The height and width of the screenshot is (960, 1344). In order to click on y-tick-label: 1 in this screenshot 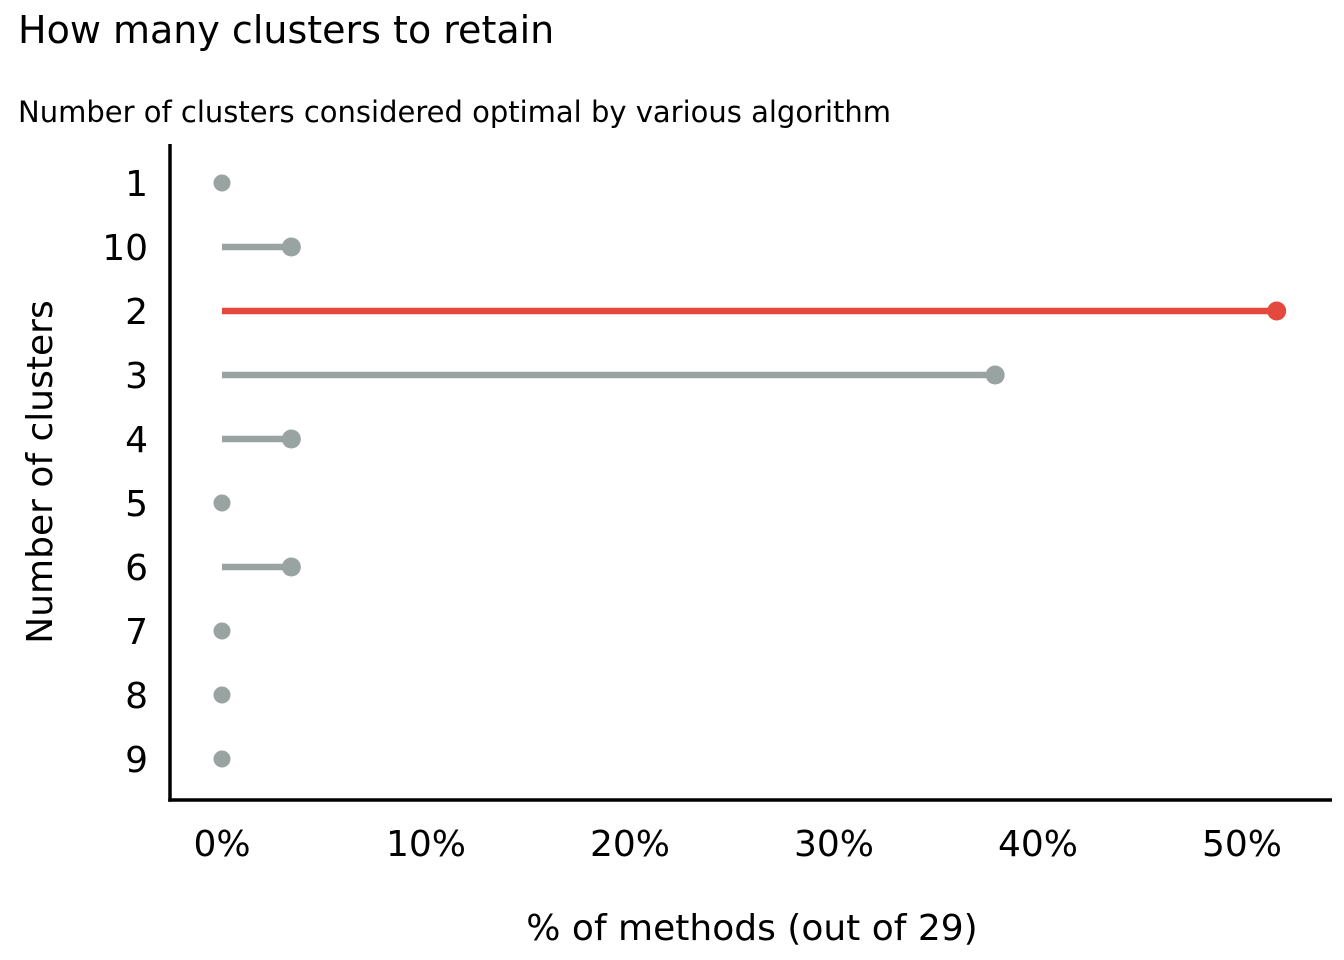, I will do `click(136, 184)`.